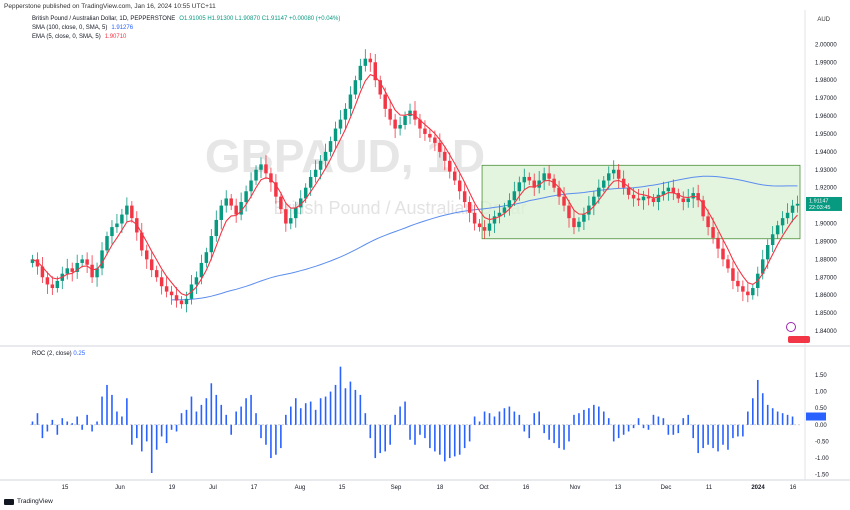 The width and height of the screenshot is (850, 510). Describe the element at coordinates (758, 488) in the screenshot. I see `time-tick-label: 2024` at that location.